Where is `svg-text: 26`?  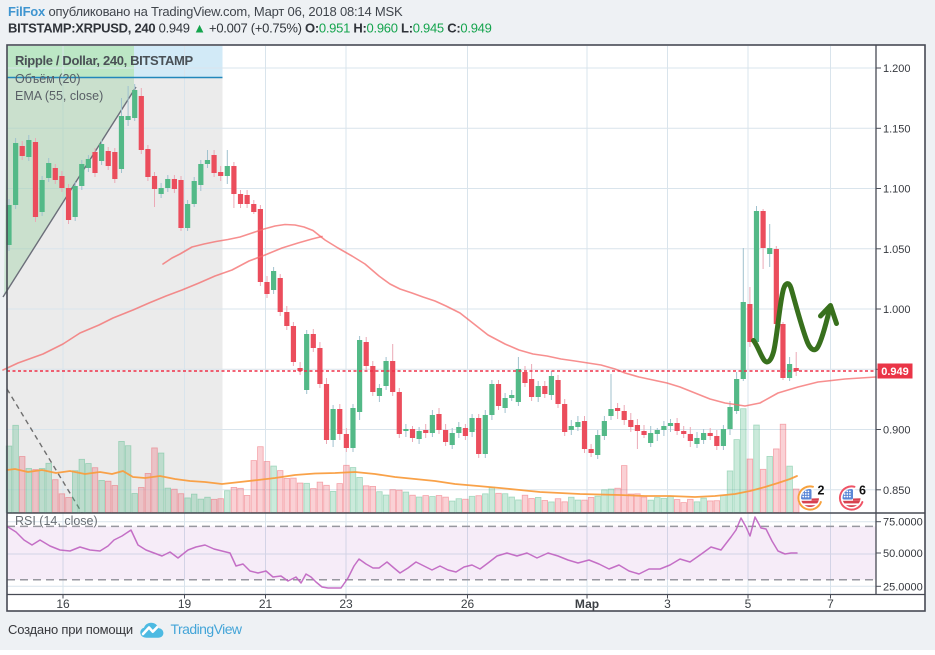 svg-text: 26 is located at coordinates (468, 604).